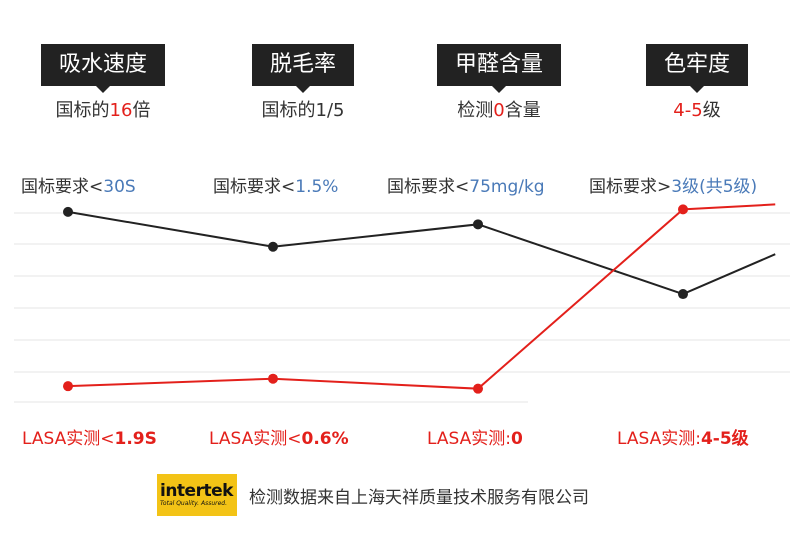 Image resolution: width=790 pixels, height=551 pixels. I want to click on metric-title: 色牢度, so click(696, 68).